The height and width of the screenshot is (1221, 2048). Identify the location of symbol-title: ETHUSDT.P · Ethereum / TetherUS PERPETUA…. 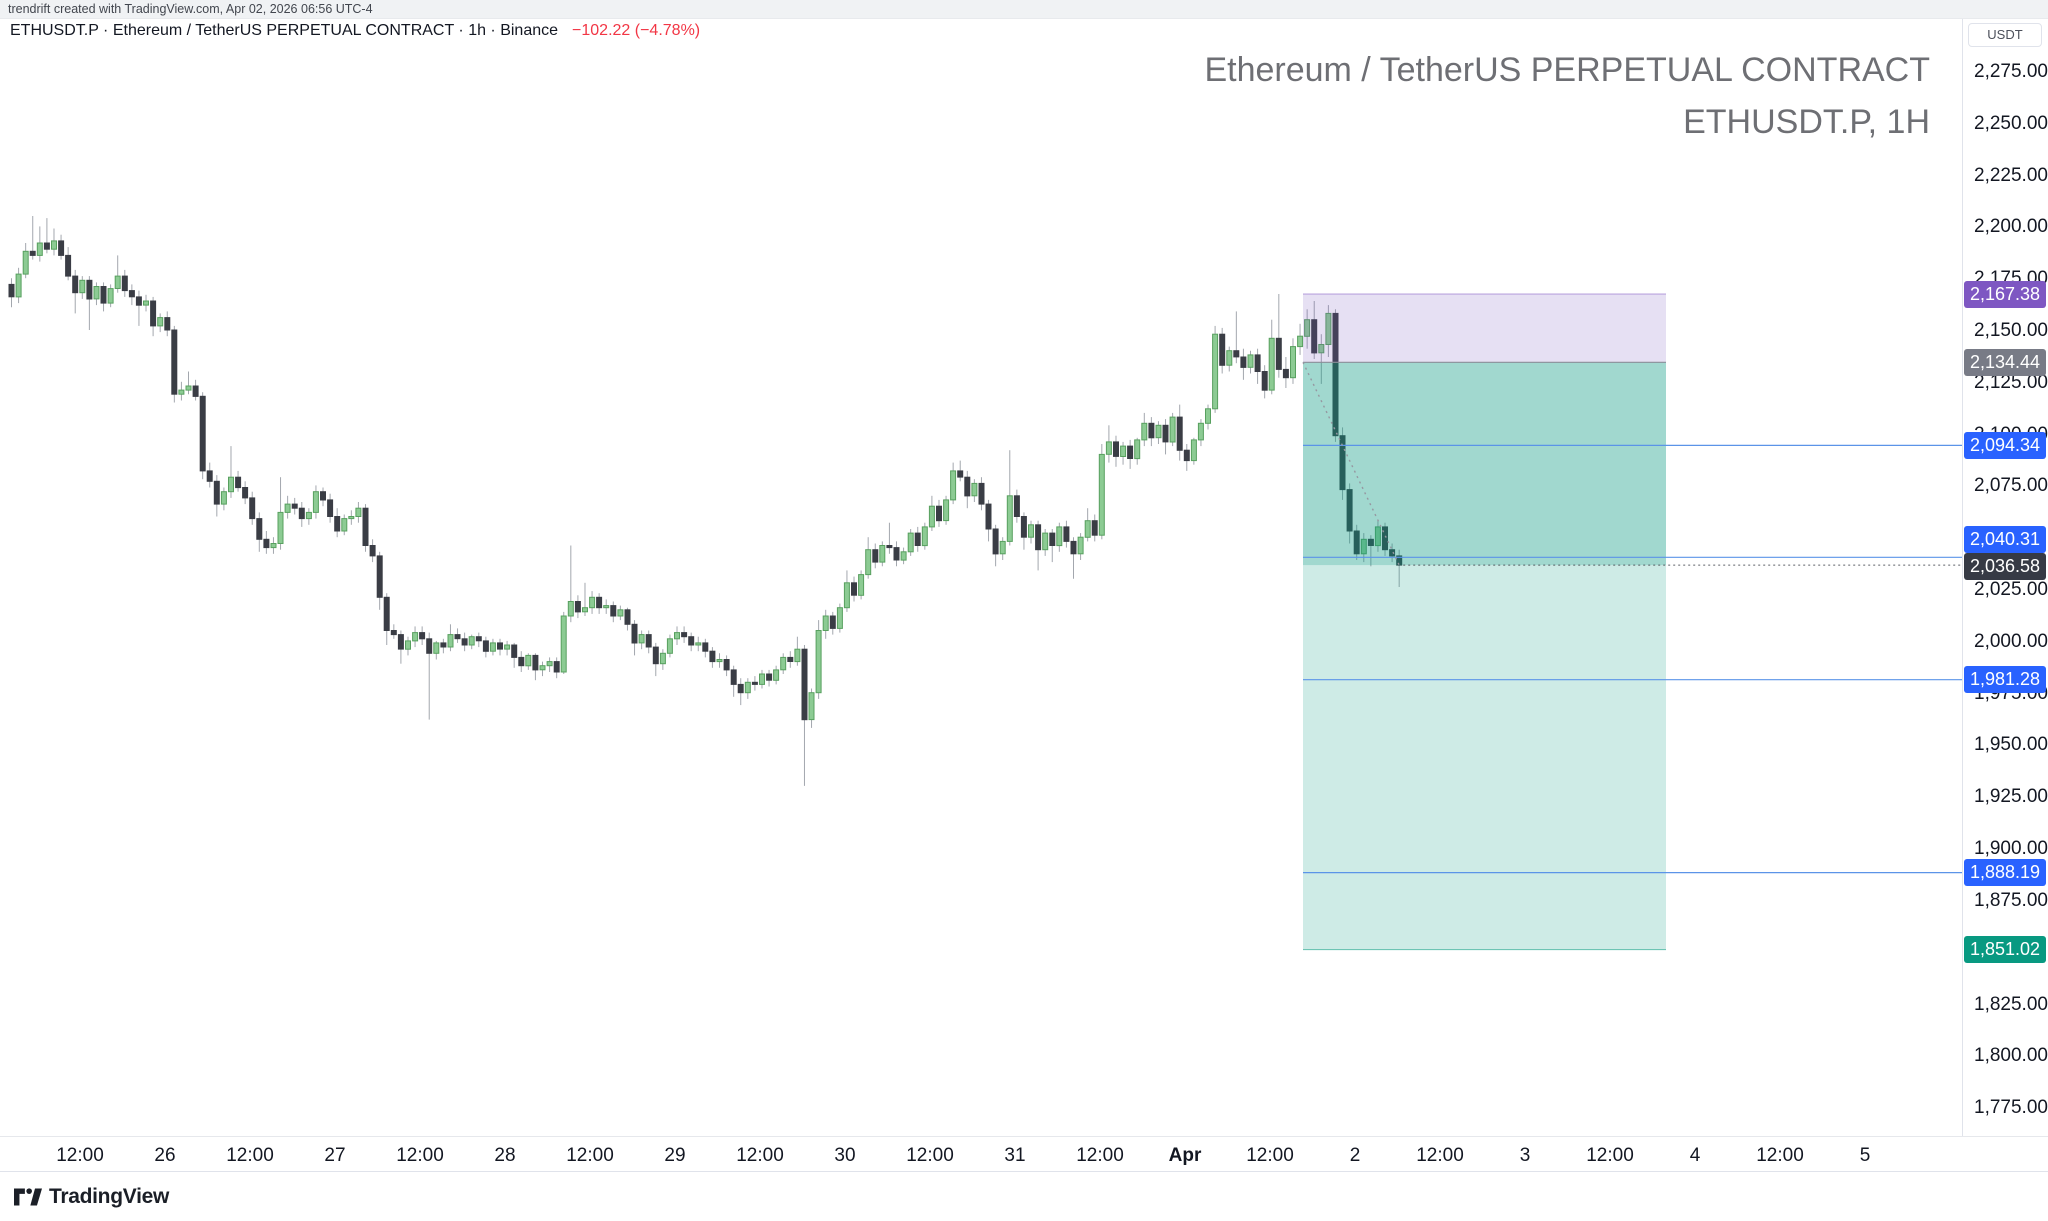
(284, 30).